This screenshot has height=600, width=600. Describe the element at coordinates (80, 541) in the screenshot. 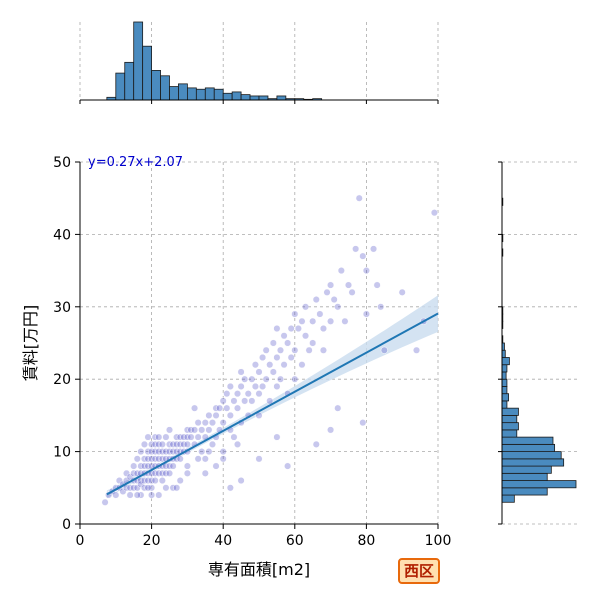

I see `x-tick-label: 0` at that location.